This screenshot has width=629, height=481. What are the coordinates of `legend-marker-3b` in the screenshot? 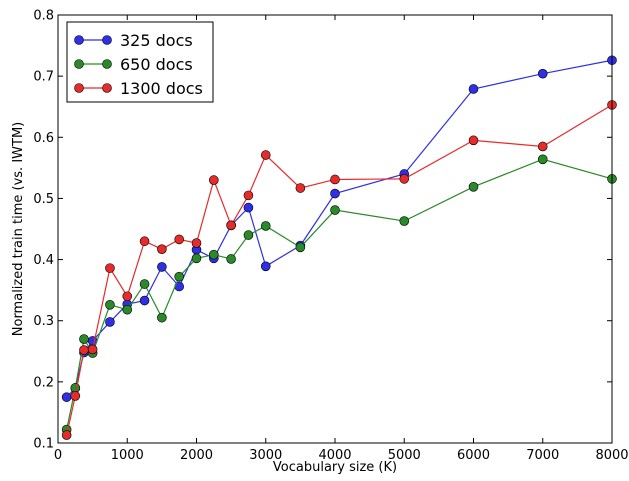 It's located at (107, 88).